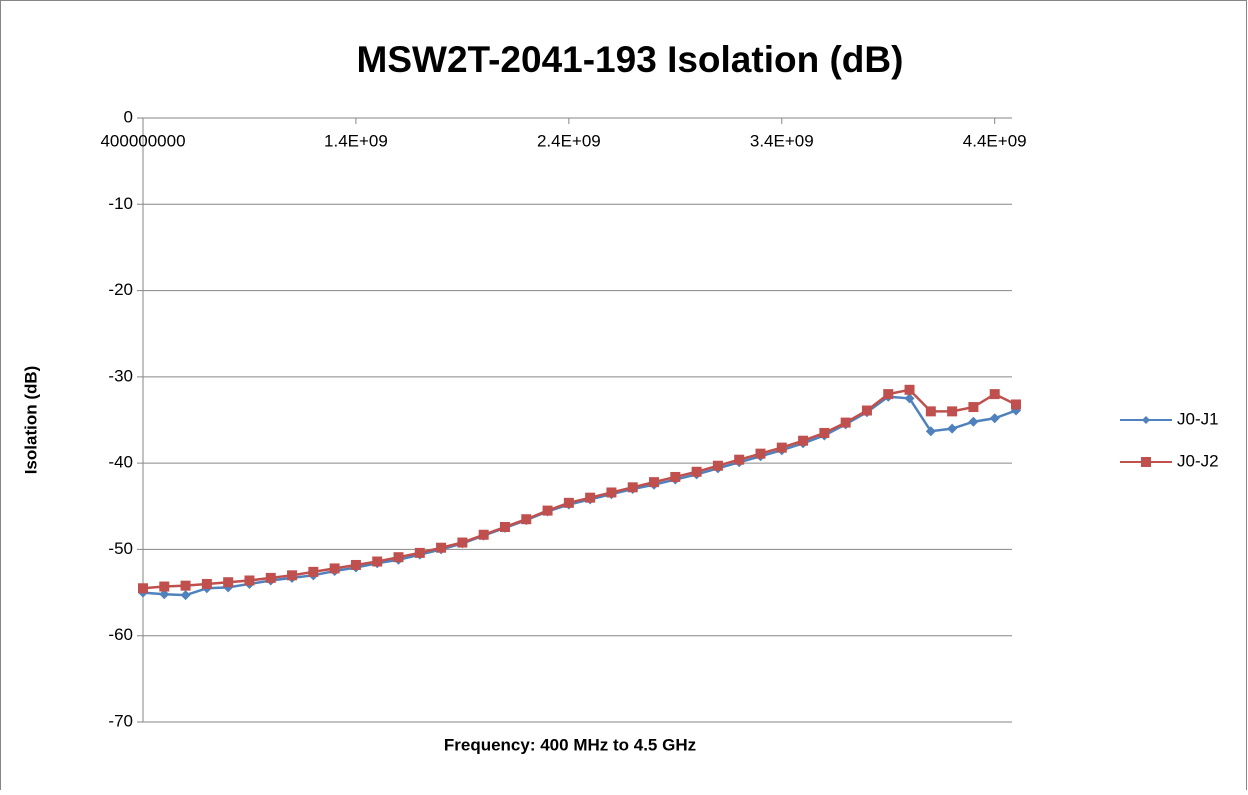 The width and height of the screenshot is (1248, 795). What do you see at coordinates (995, 140) in the screenshot?
I see `x-tick-label: 4.4E+09` at bounding box center [995, 140].